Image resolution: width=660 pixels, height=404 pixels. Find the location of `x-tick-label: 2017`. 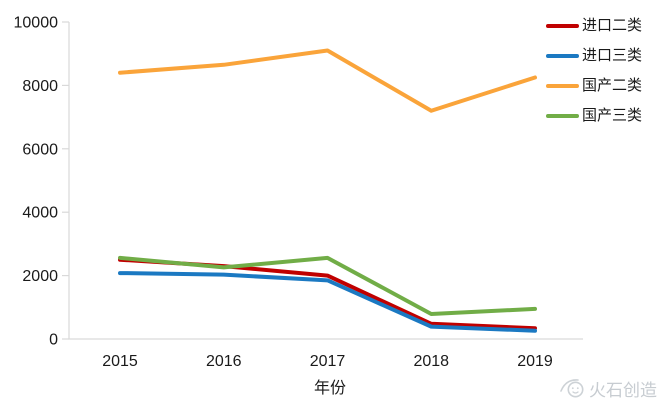

x-tick-label: 2017 is located at coordinates (328, 361).